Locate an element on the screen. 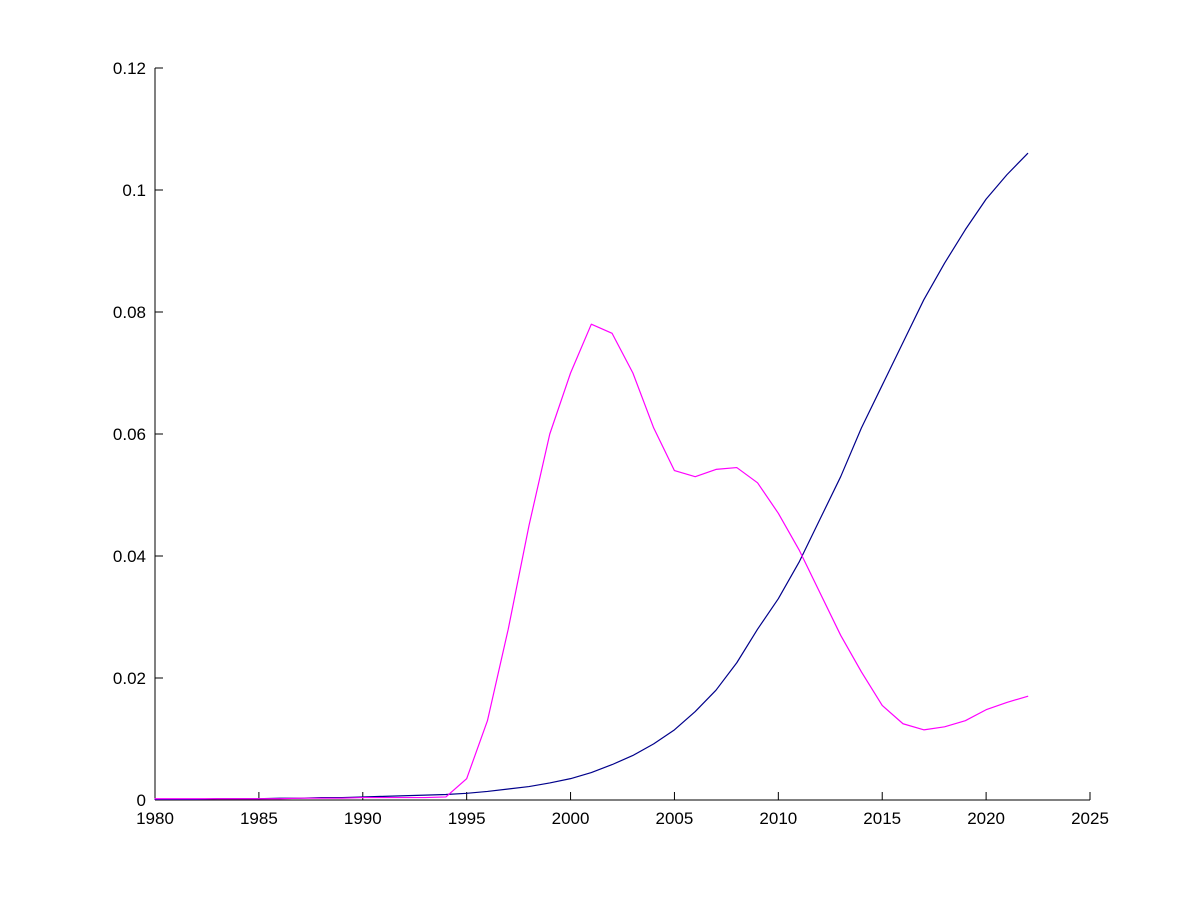  x-tick-label: 2020 is located at coordinates (986, 818).